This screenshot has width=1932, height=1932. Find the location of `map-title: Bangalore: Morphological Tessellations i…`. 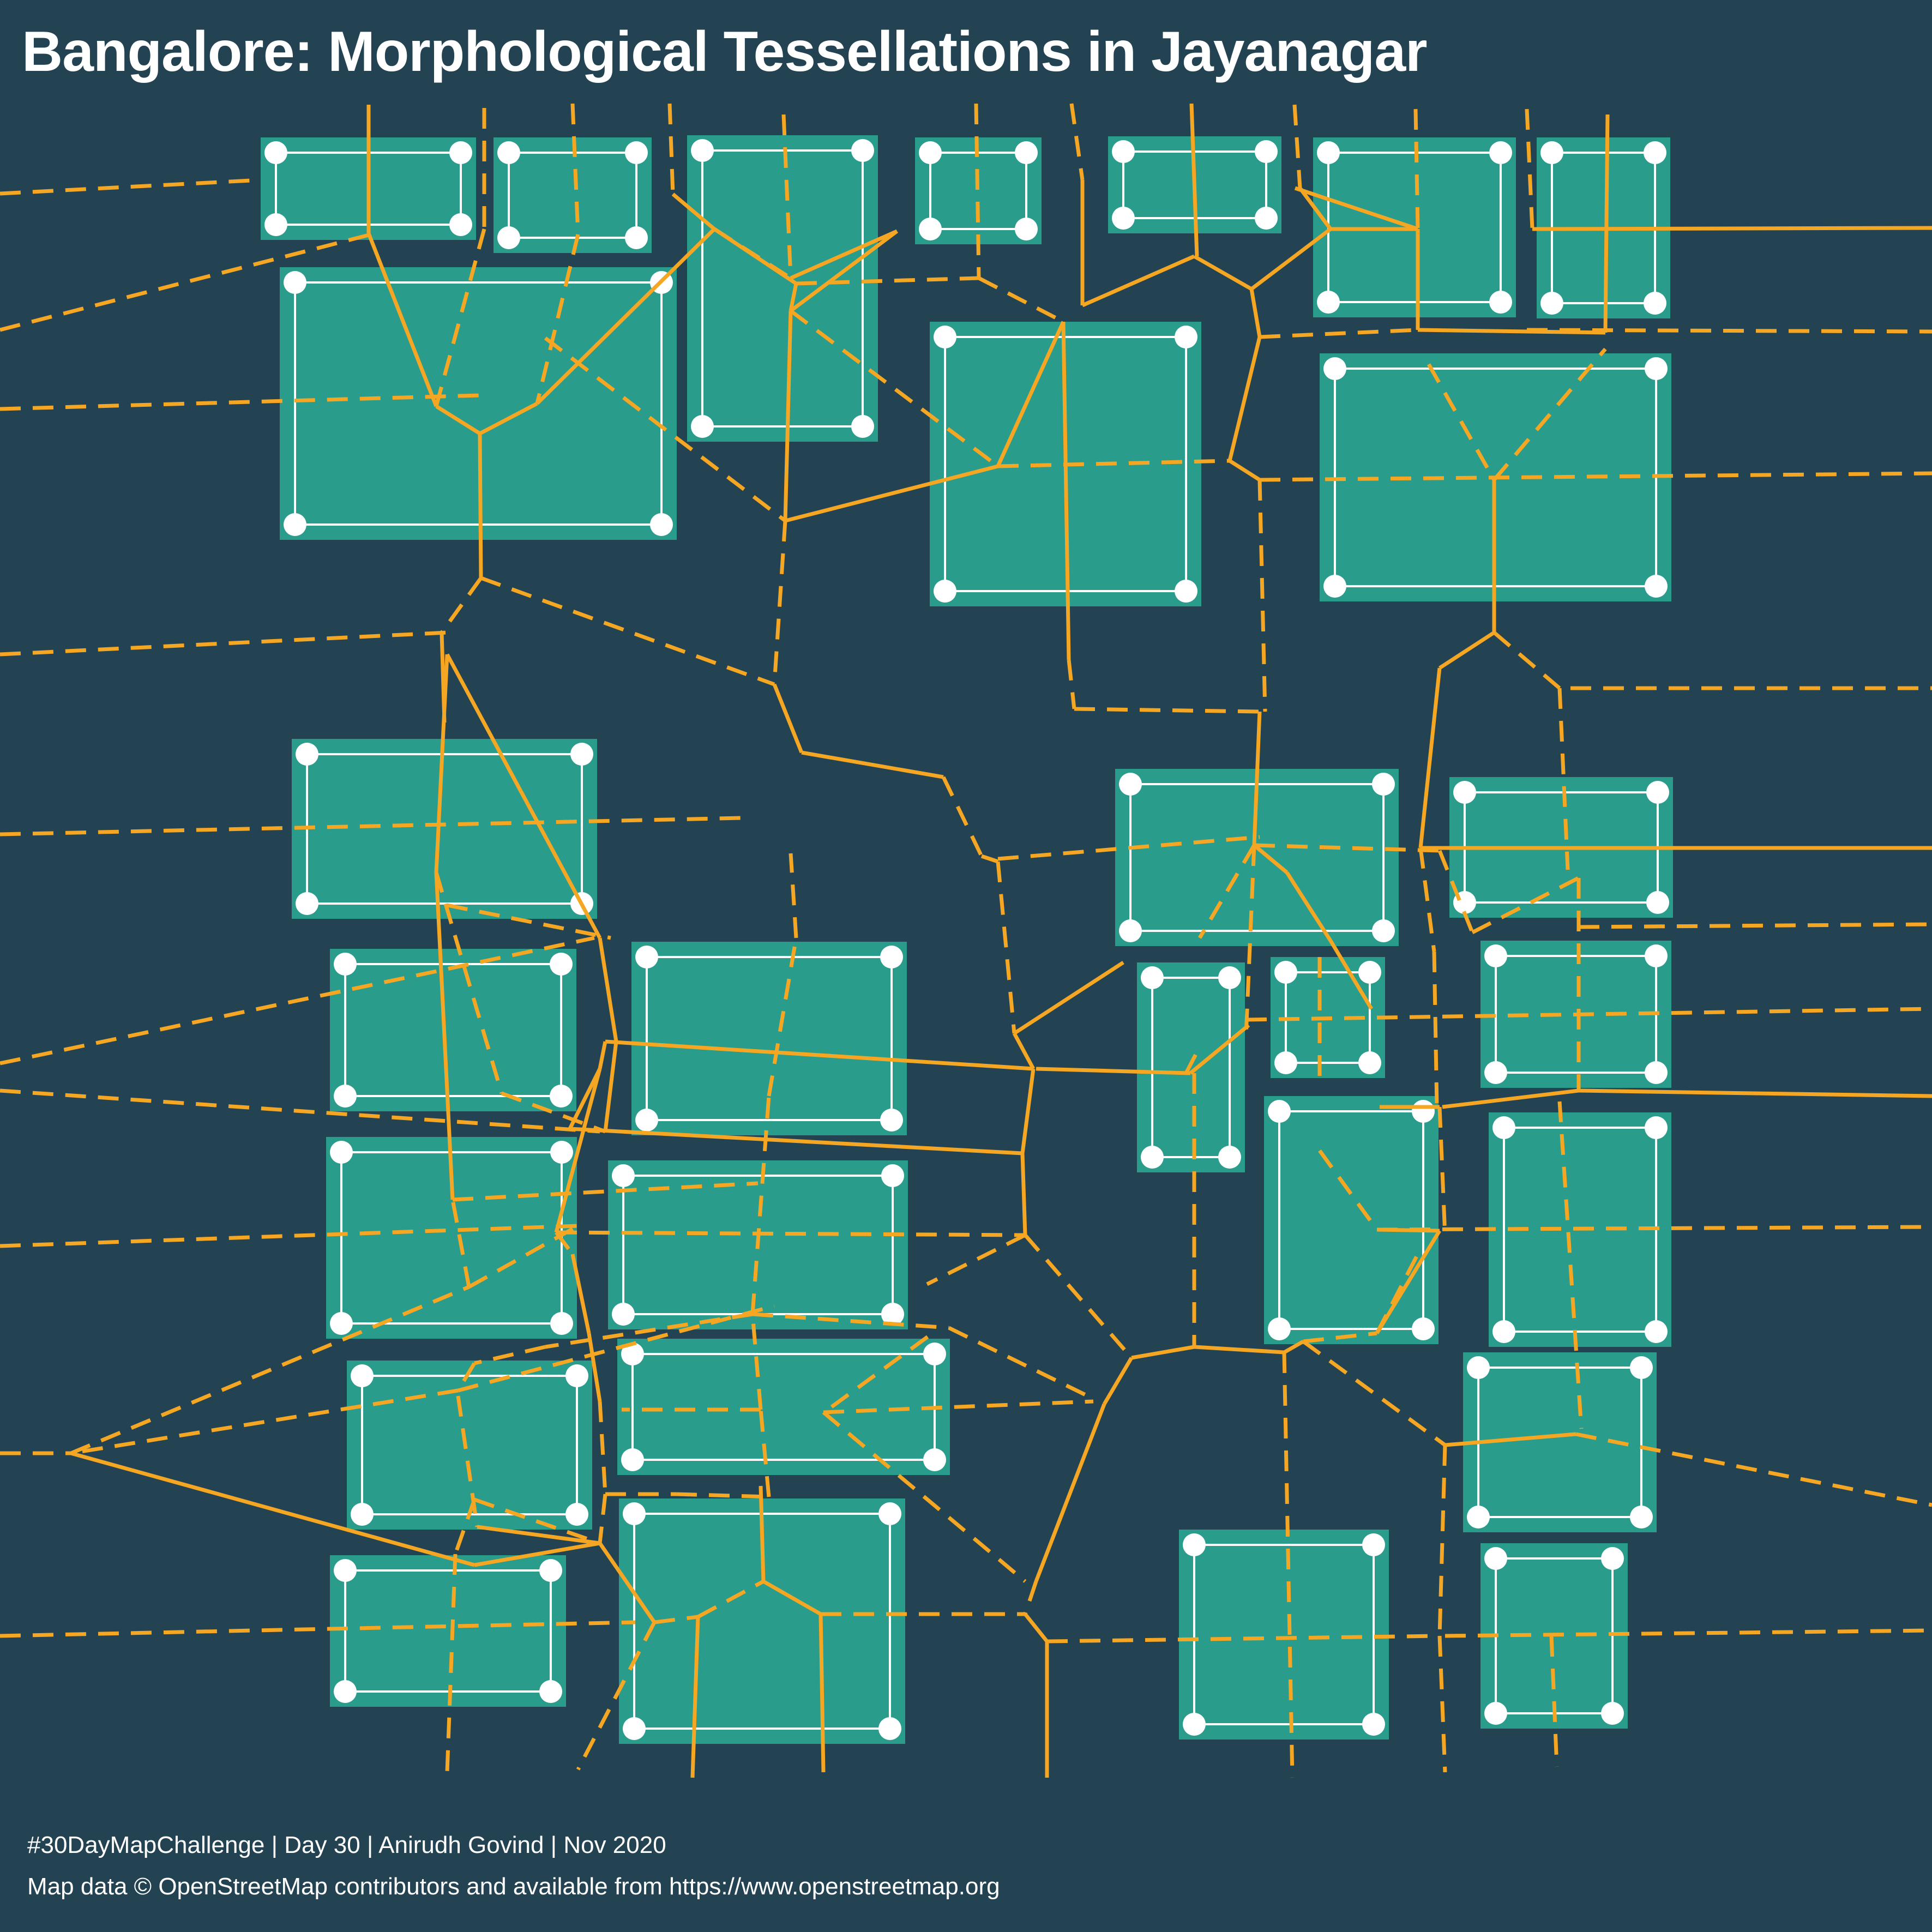

map-title: Bangalore: Morphological Tessellations i… is located at coordinates (725, 51).